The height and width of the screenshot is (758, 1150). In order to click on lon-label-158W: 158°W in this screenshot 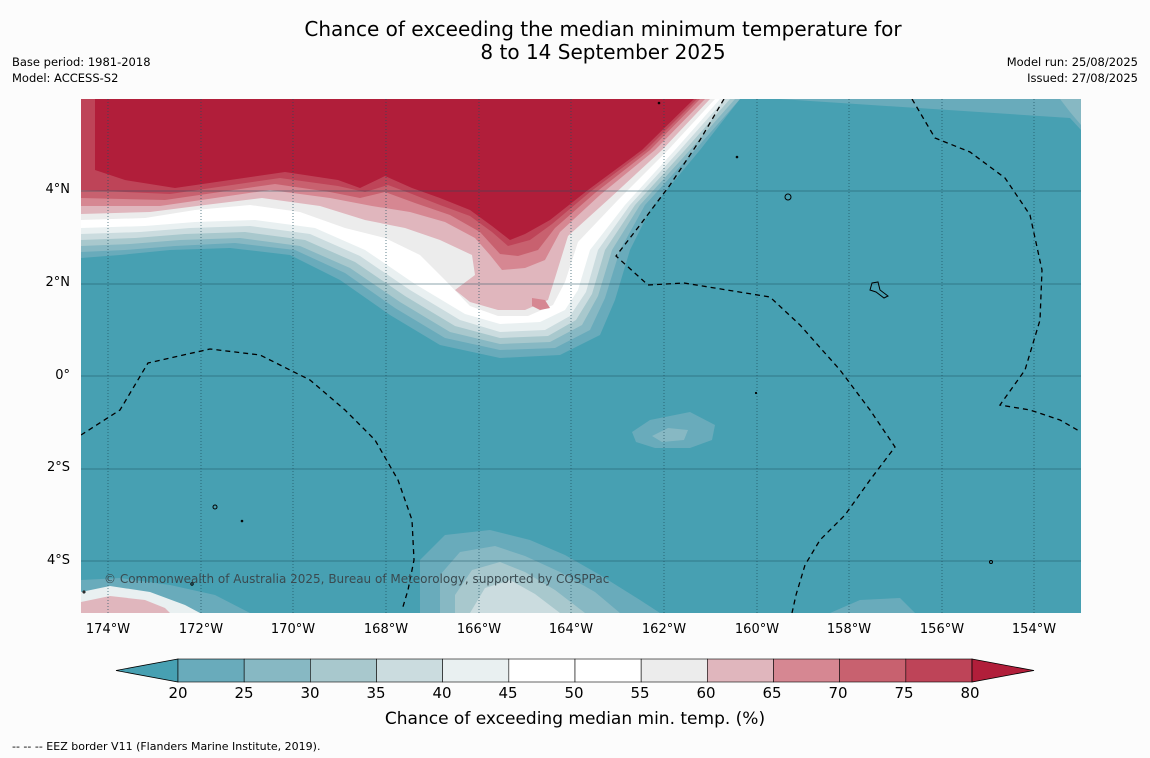, I will do `click(849, 629)`.